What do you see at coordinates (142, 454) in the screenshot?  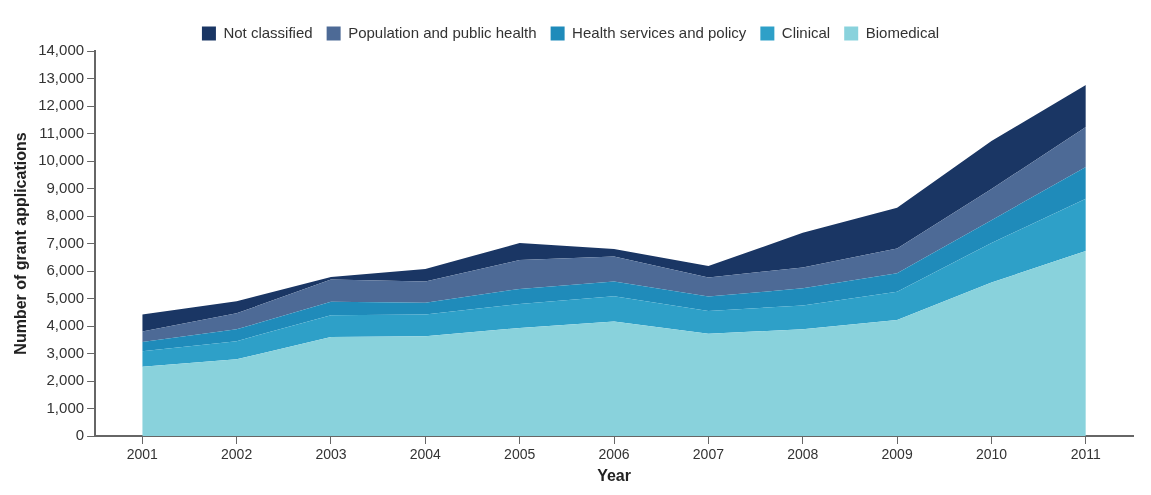 I see `x-tick-label: 2001` at bounding box center [142, 454].